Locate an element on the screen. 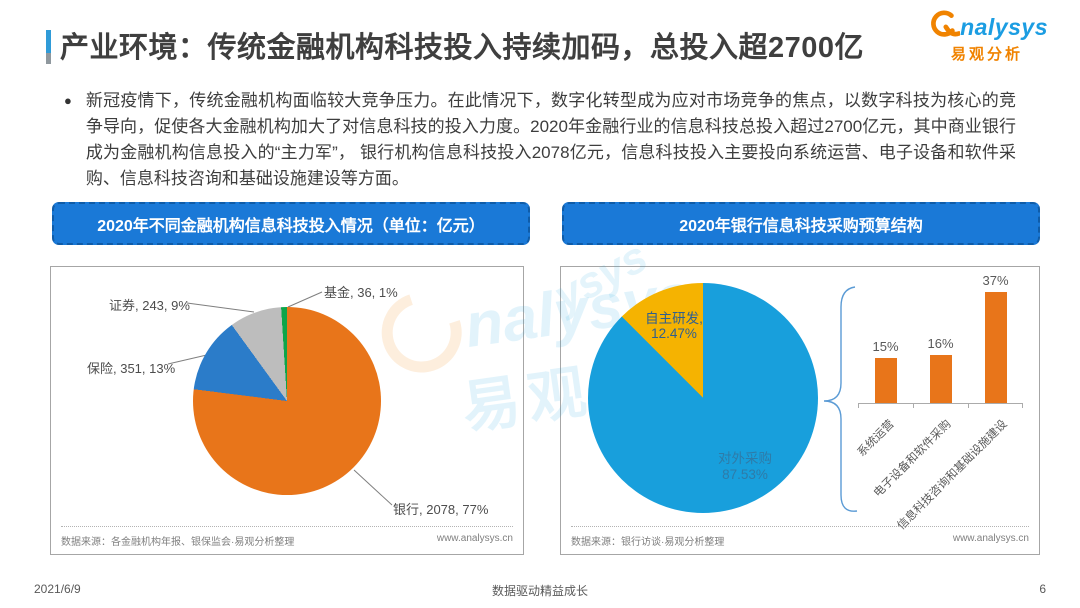  pie-label-securities: 证券, 243, 9% is located at coordinates (149, 305).